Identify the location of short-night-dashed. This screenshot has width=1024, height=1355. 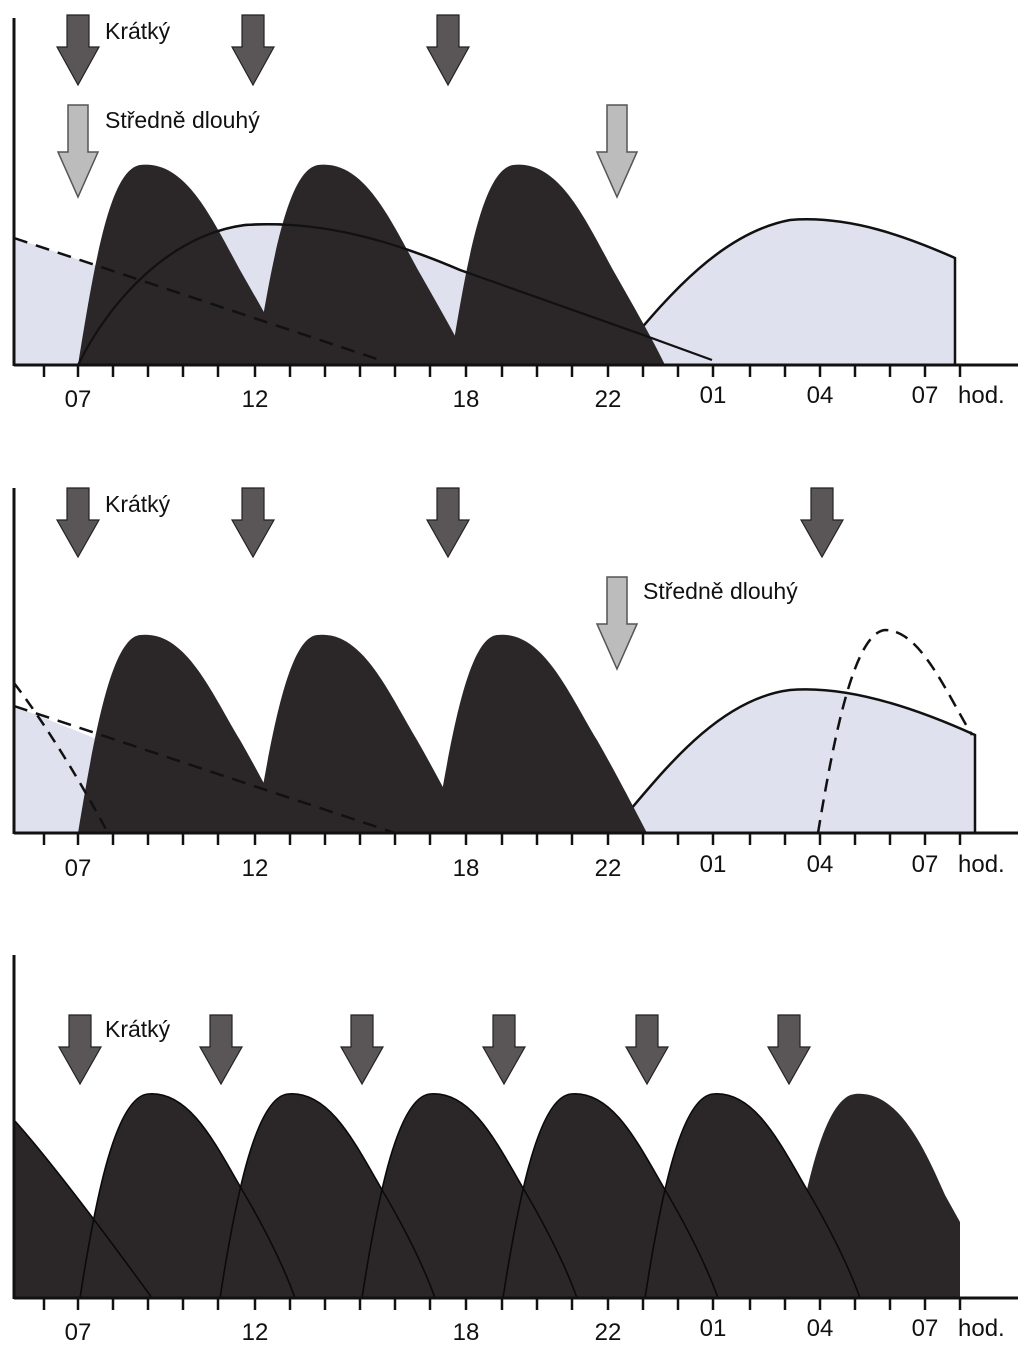
(895, 731).